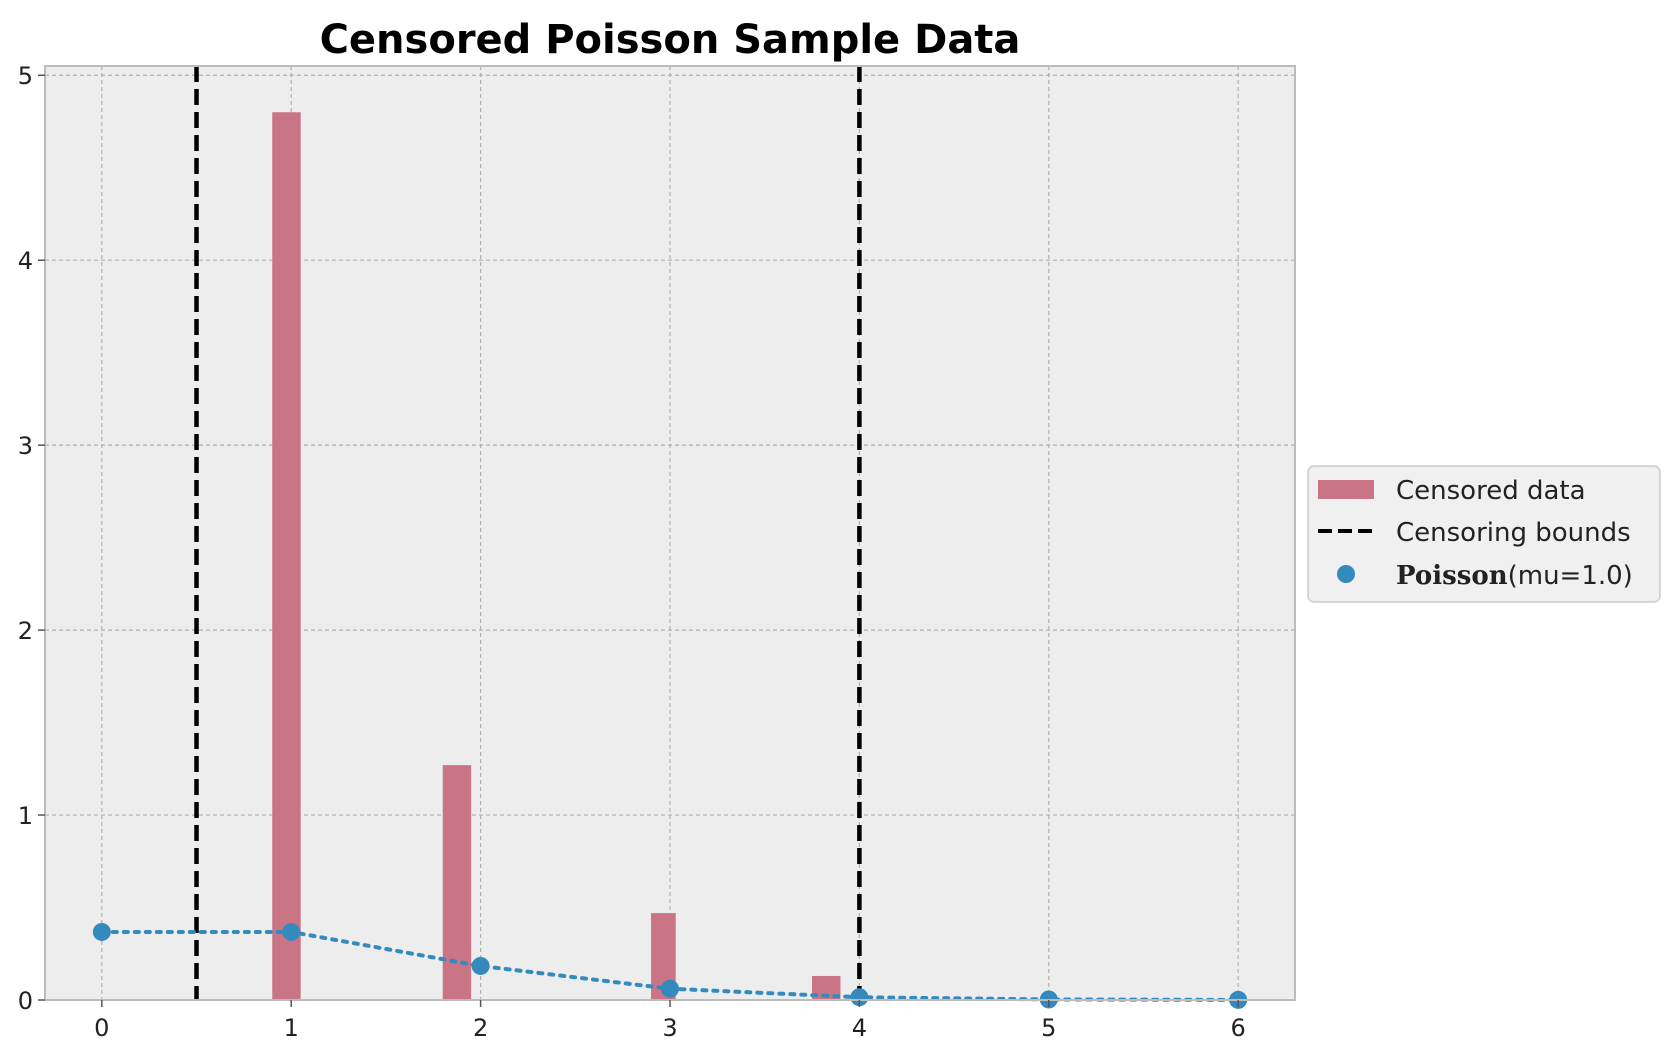 The width and height of the screenshot is (1671, 1052). Describe the element at coordinates (25, 446) in the screenshot. I see `y-tick-label: 3` at that location.